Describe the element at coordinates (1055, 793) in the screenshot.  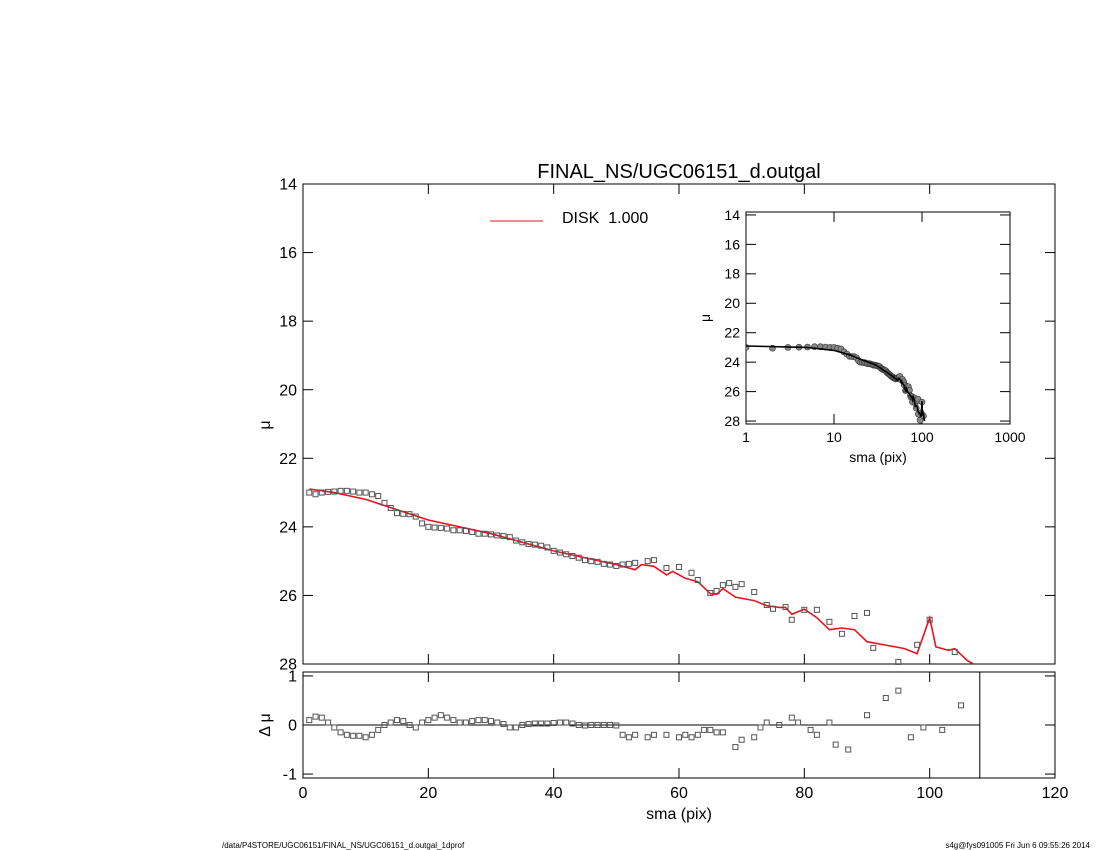
I see `x-tick-label: 120` at that location.